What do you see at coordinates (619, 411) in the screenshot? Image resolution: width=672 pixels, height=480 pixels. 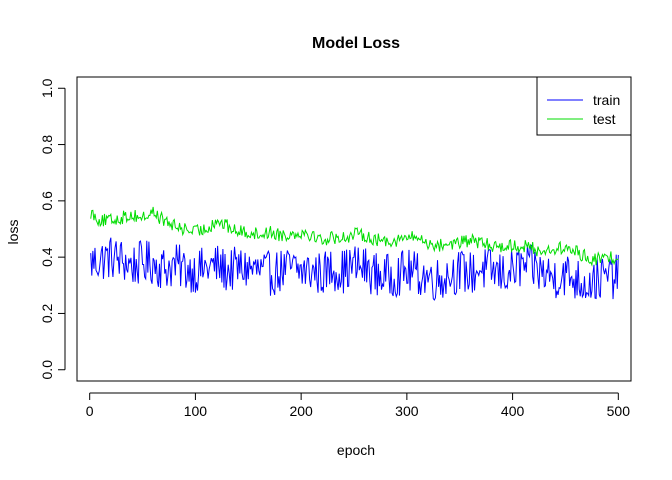 I see `x-tick-label: 500` at bounding box center [619, 411].